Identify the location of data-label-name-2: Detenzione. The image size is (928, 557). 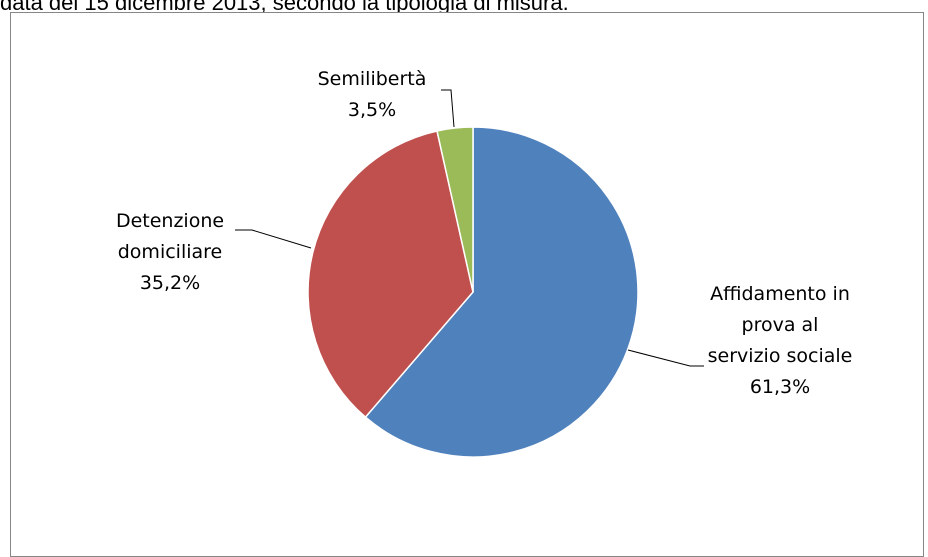
(170, 221).